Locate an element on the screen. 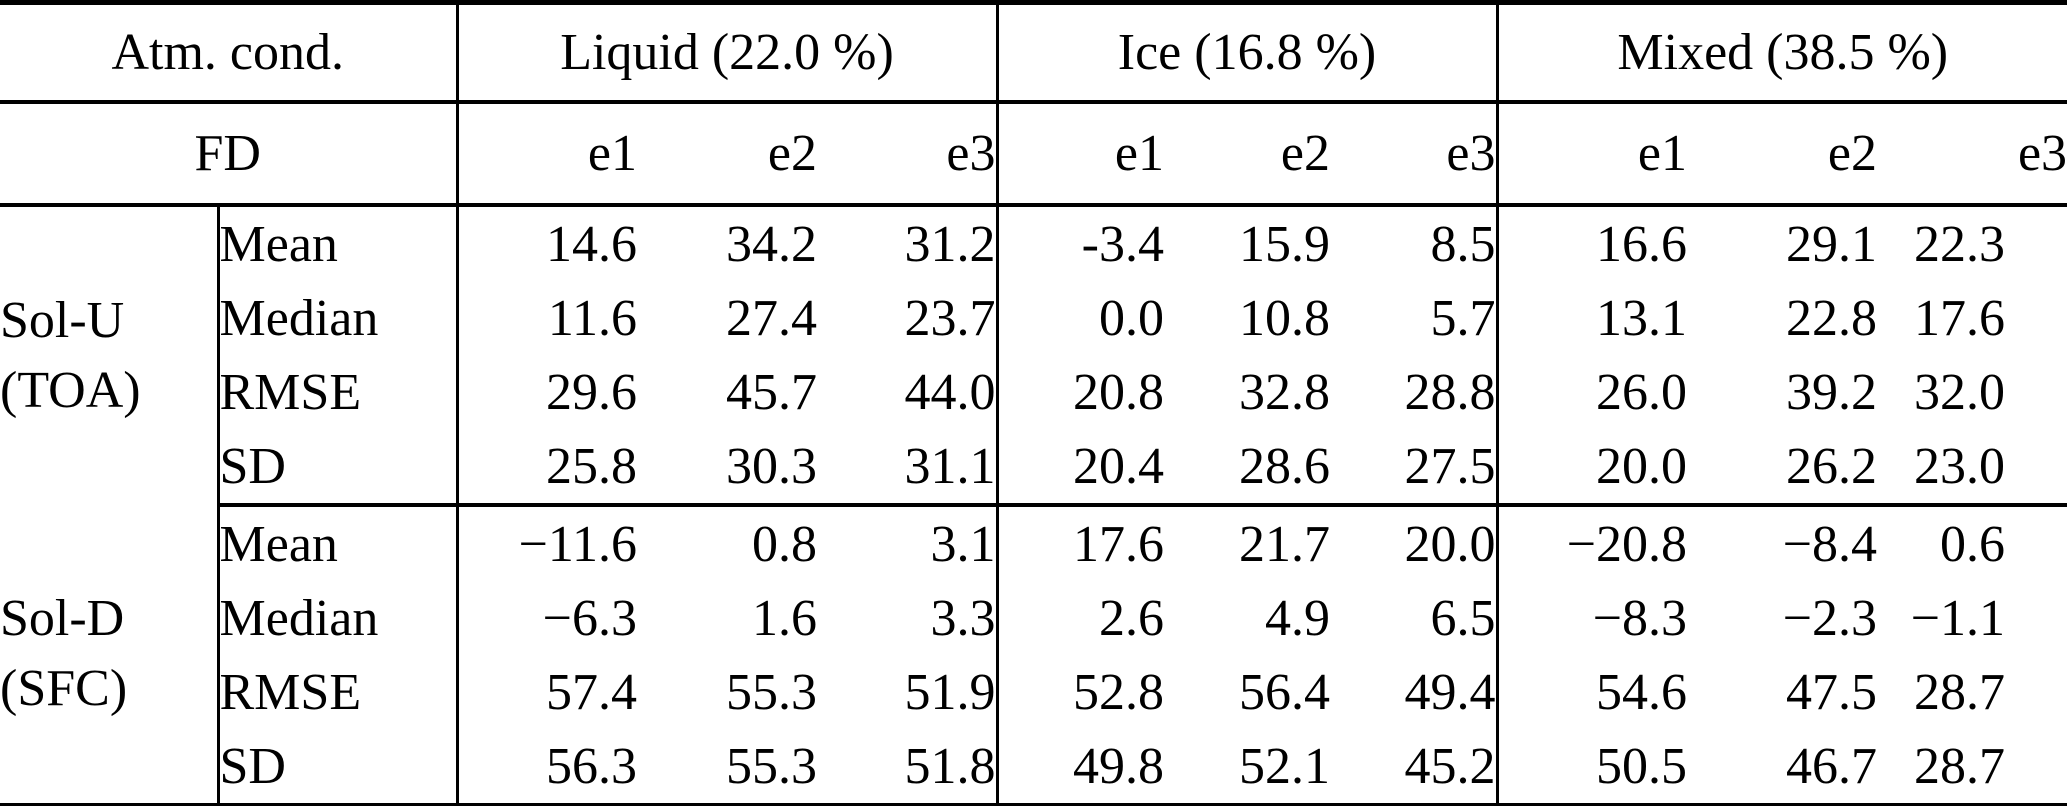 Image resolution: width=2067 pixels, height=806 pixels. data-cell: 45.2 is located at coordinates (1450, 766).